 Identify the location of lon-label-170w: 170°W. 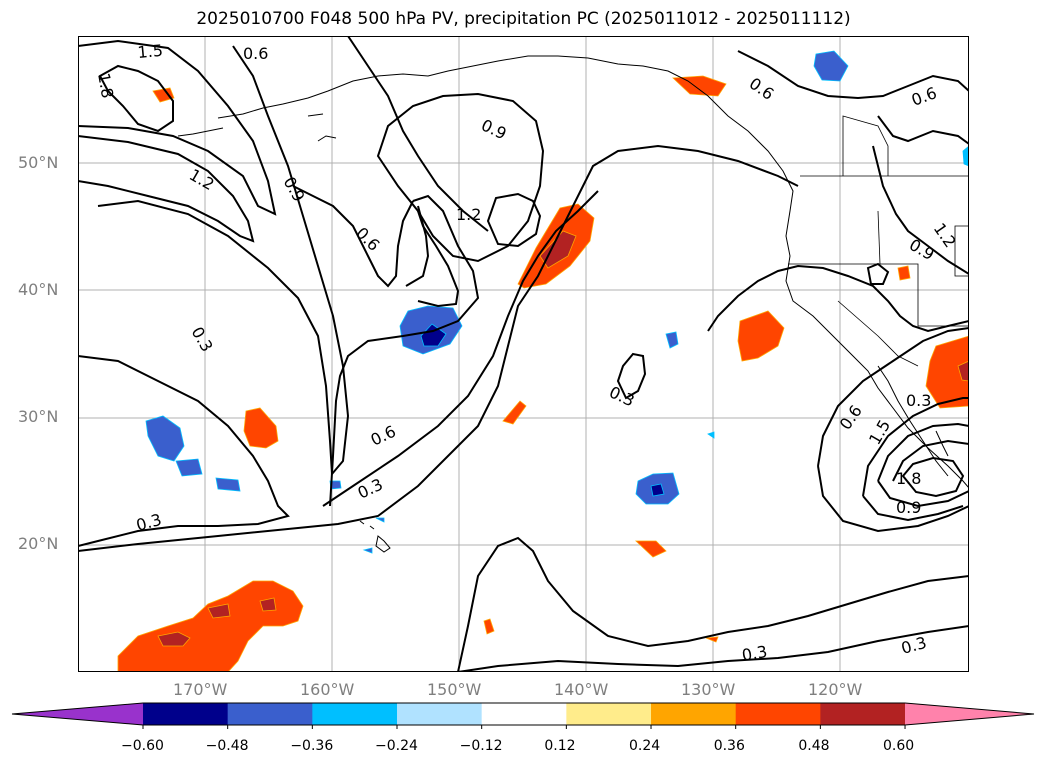
(200, 689).